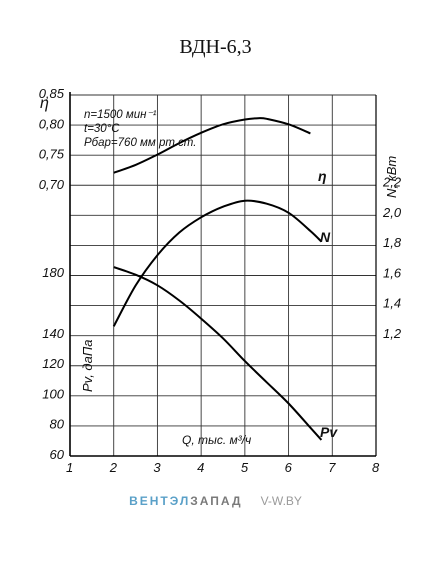  Describe the element at coordinates (212, 145) in the screenshot. I see `curve-eta` at that location.